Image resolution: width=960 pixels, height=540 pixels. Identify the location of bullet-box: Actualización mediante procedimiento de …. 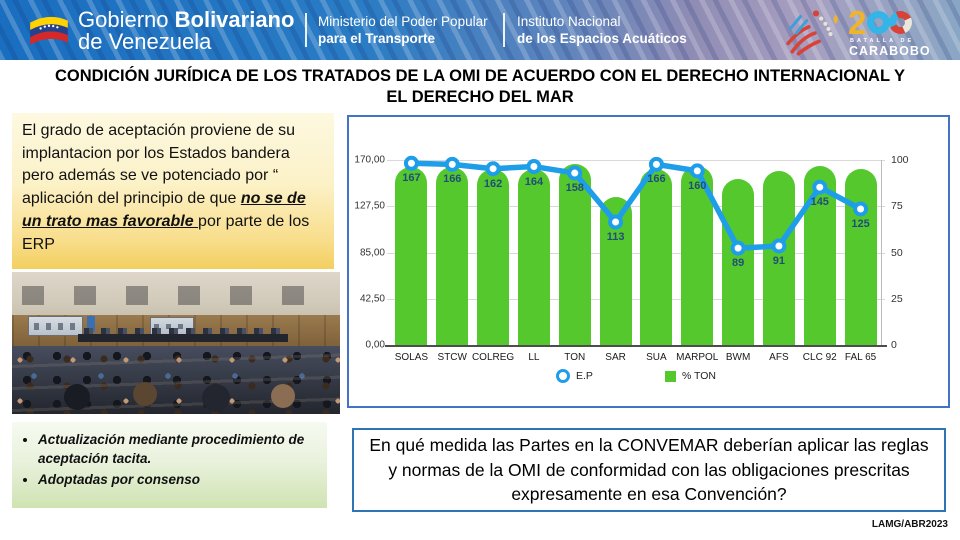
(169, 465).